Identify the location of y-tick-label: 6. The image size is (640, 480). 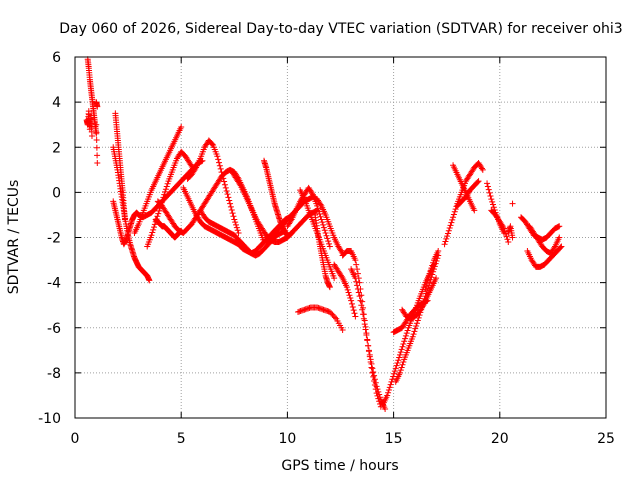
(56, 58).